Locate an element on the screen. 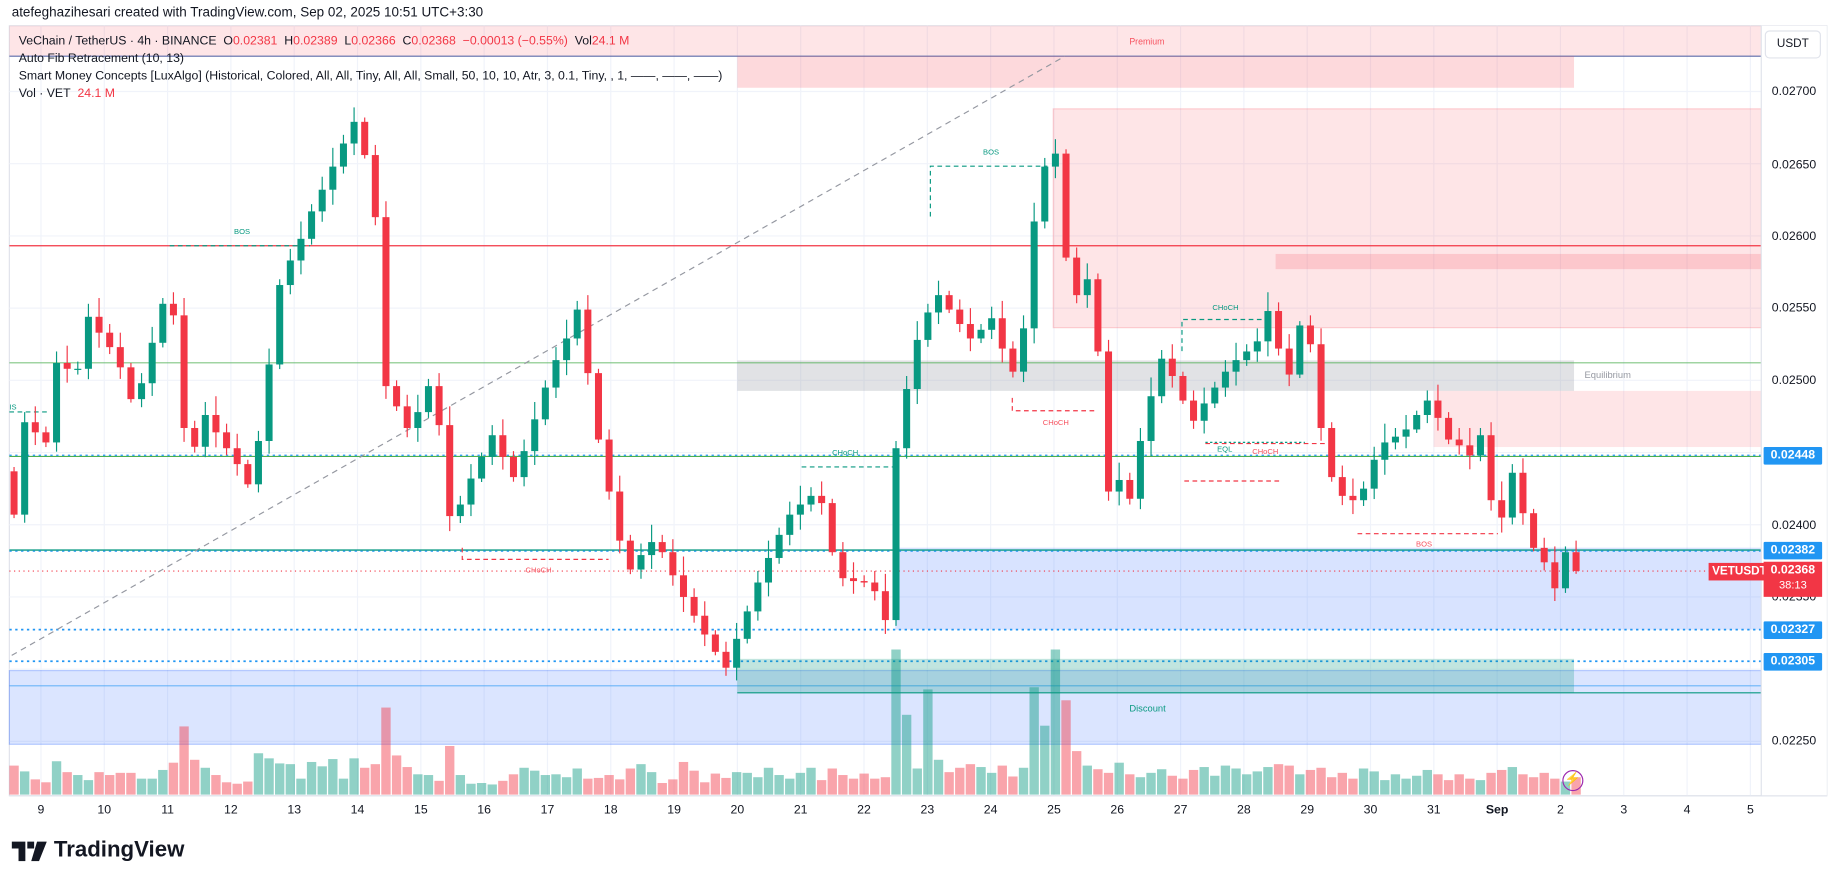  indicator-volume-value: 24.1 M is located at coordinates (96, 93).